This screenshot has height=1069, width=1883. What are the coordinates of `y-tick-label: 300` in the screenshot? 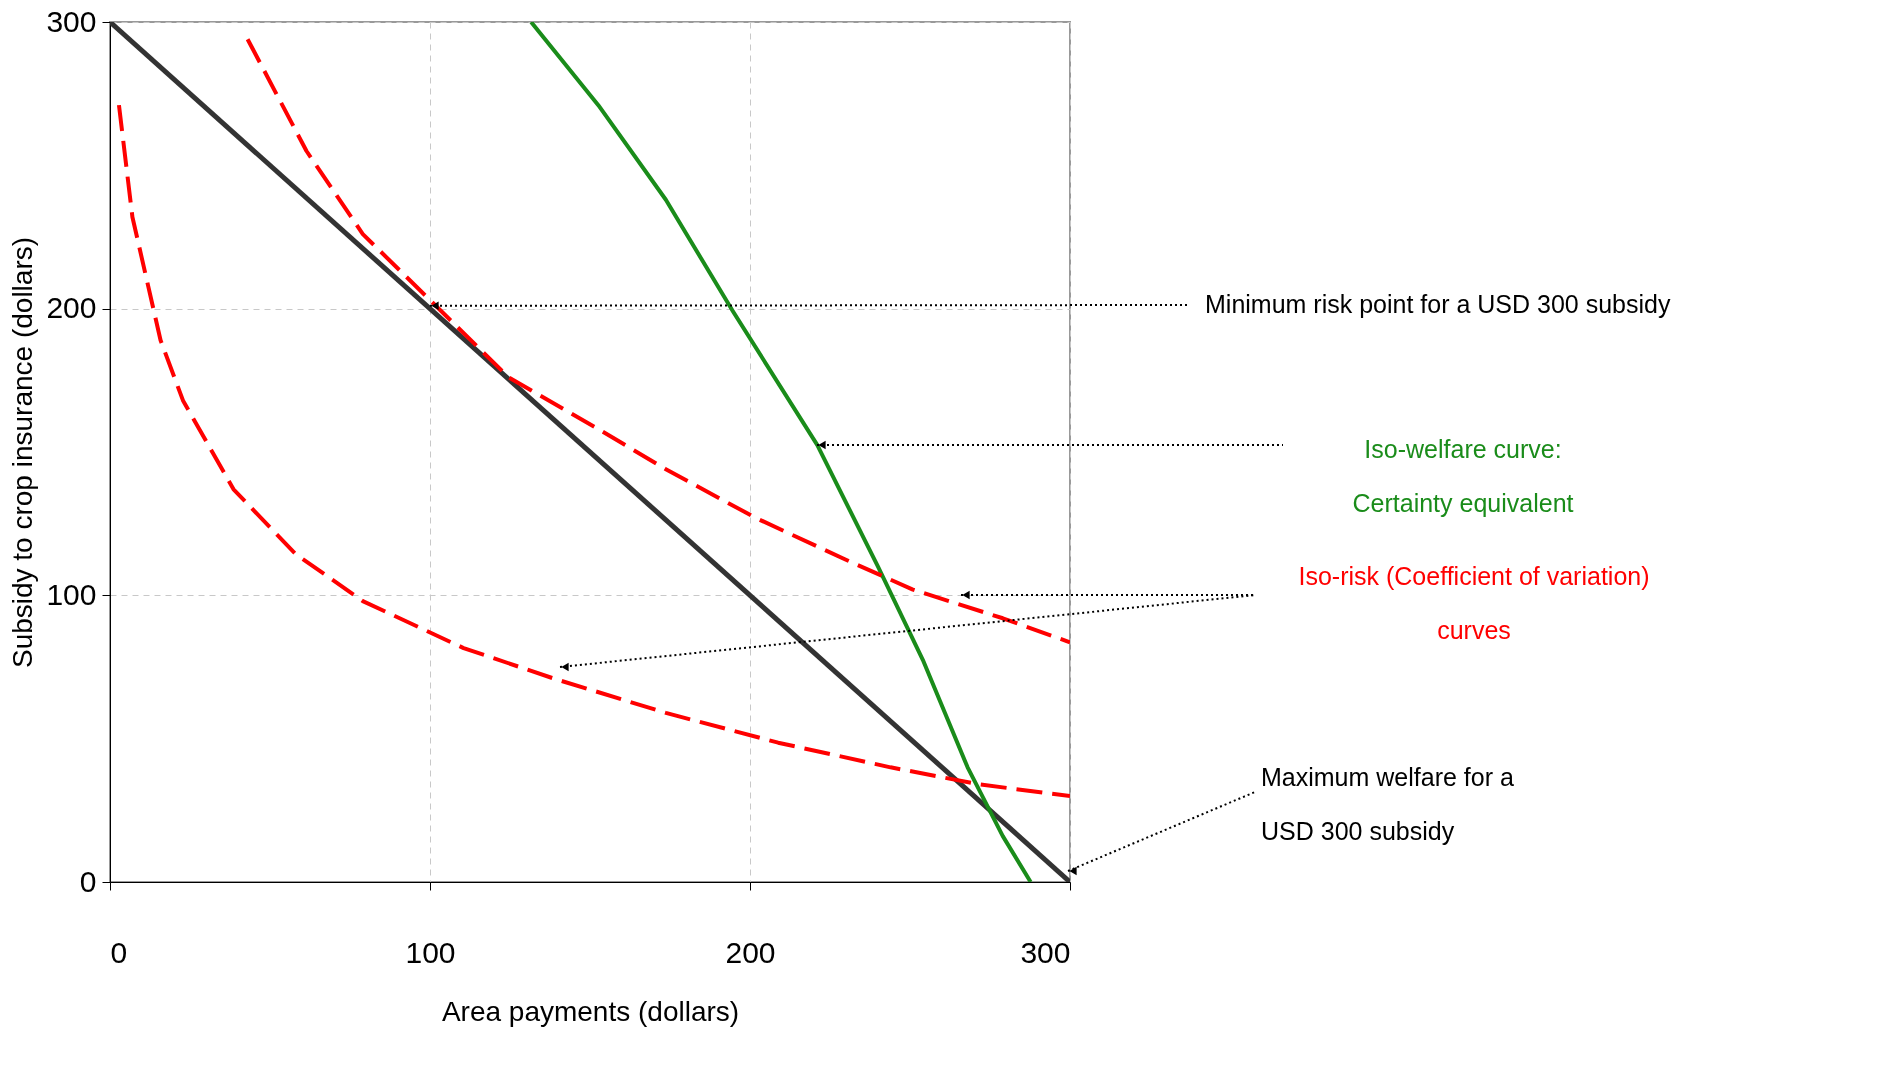 It's located at (71, 21).